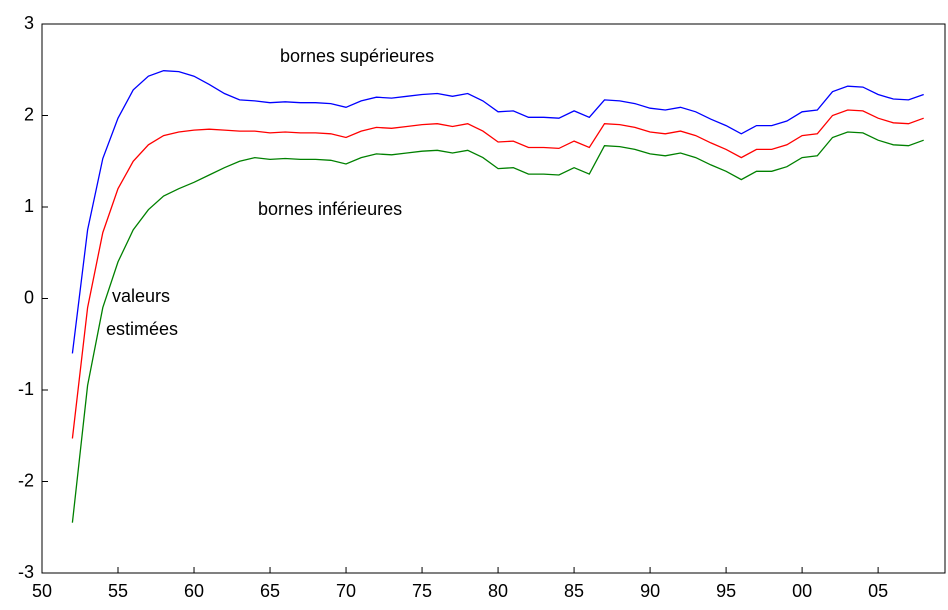 Image resolution: width=948 pixels, height=610 pixels. What do you see at coordinates (29, 114) in the screenshot?
I see `y-tick-label: 2` at bounding box center [29, 114].